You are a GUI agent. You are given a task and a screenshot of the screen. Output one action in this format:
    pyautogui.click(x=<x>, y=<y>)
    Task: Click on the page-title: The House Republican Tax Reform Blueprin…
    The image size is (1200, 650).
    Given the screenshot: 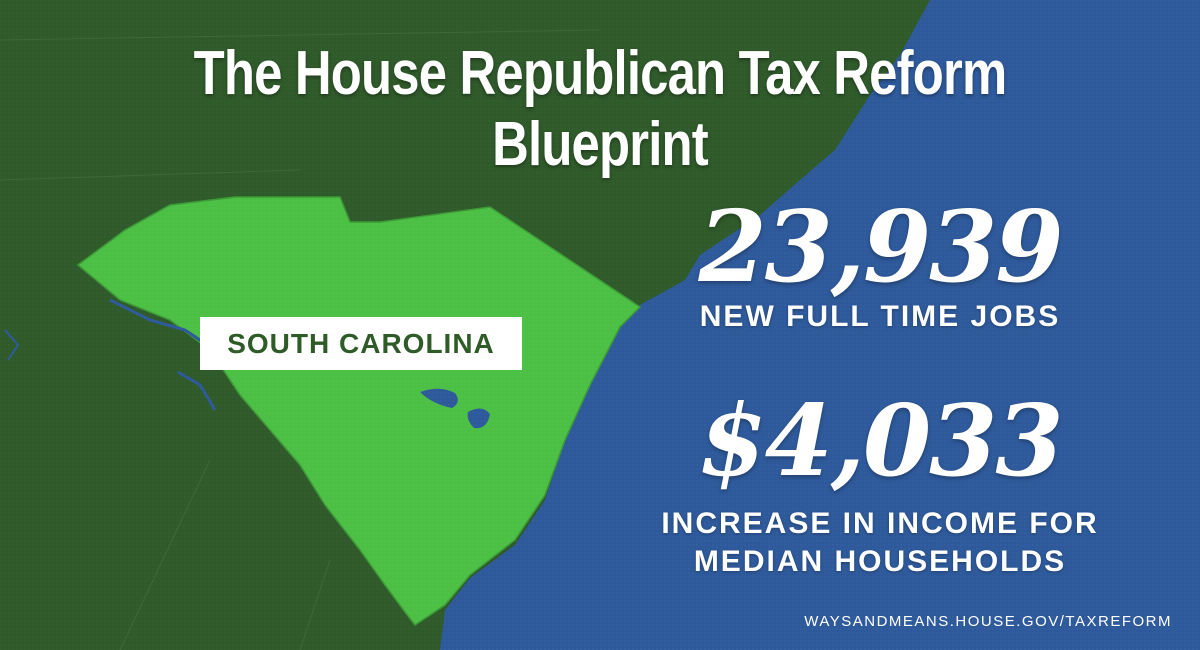 What is the action you would take?
    pyautogui.click(x=600, y=109)
    